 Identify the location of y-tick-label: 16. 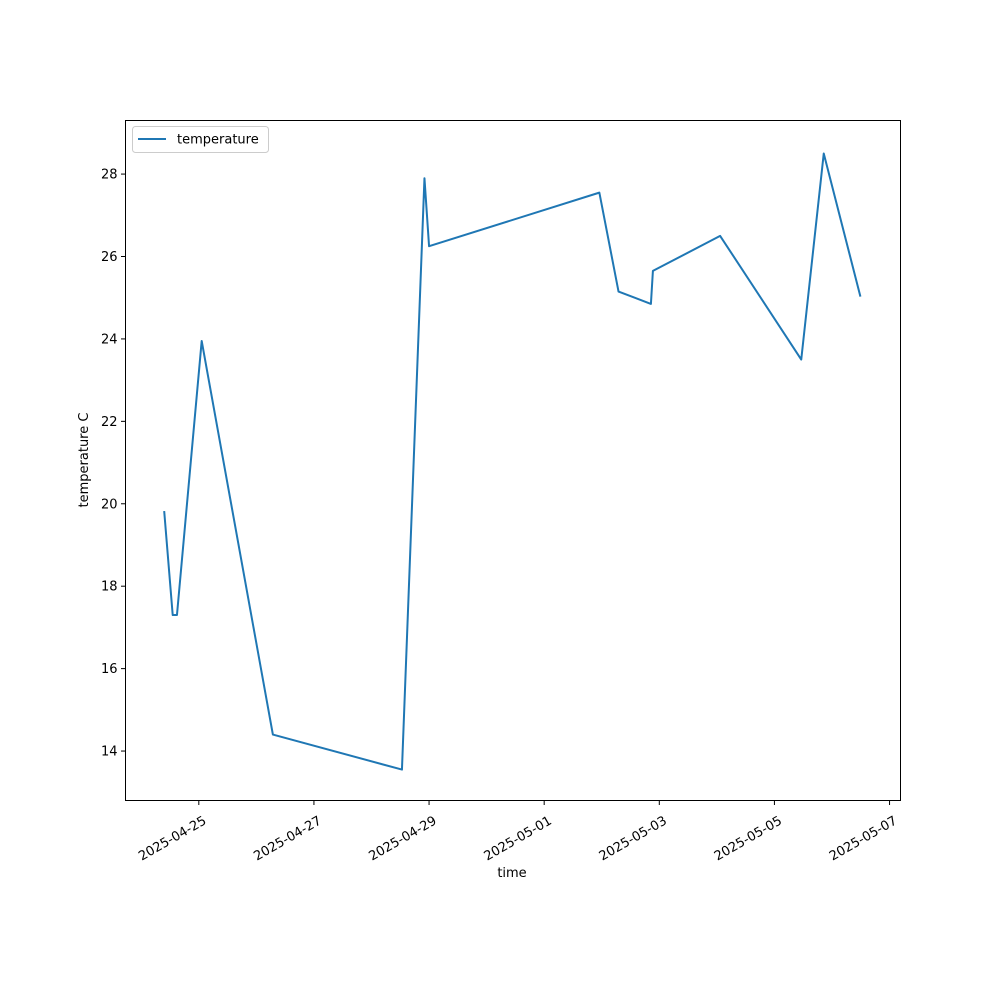
(109, 669).